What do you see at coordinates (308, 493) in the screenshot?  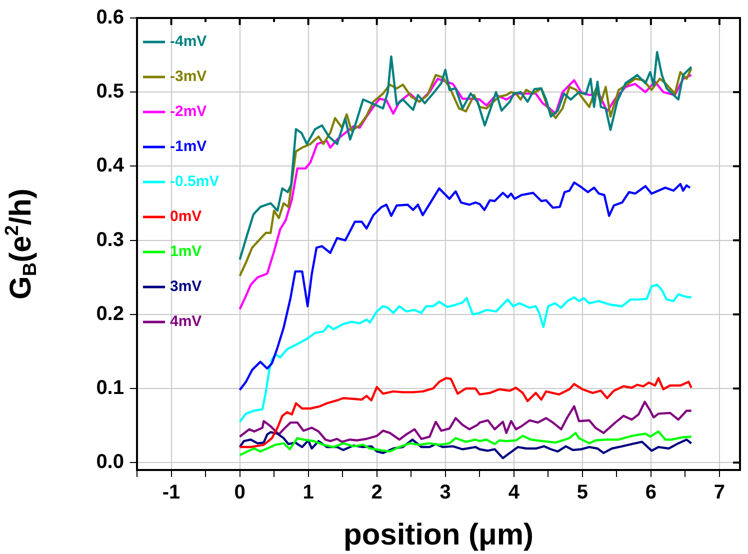 I see `x-tick-label: 1` at bounding box center [308, 493].